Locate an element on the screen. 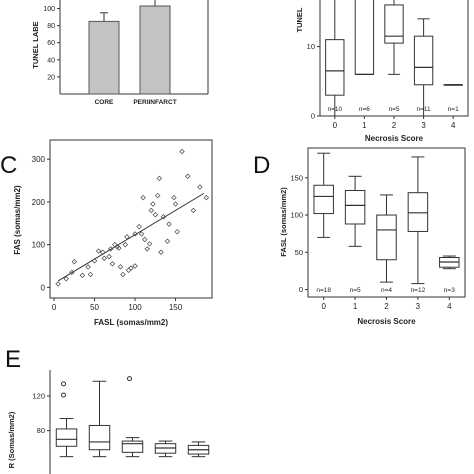  y-axis-label: FASL (somas/mm2) is located at coordinates (283, 222).